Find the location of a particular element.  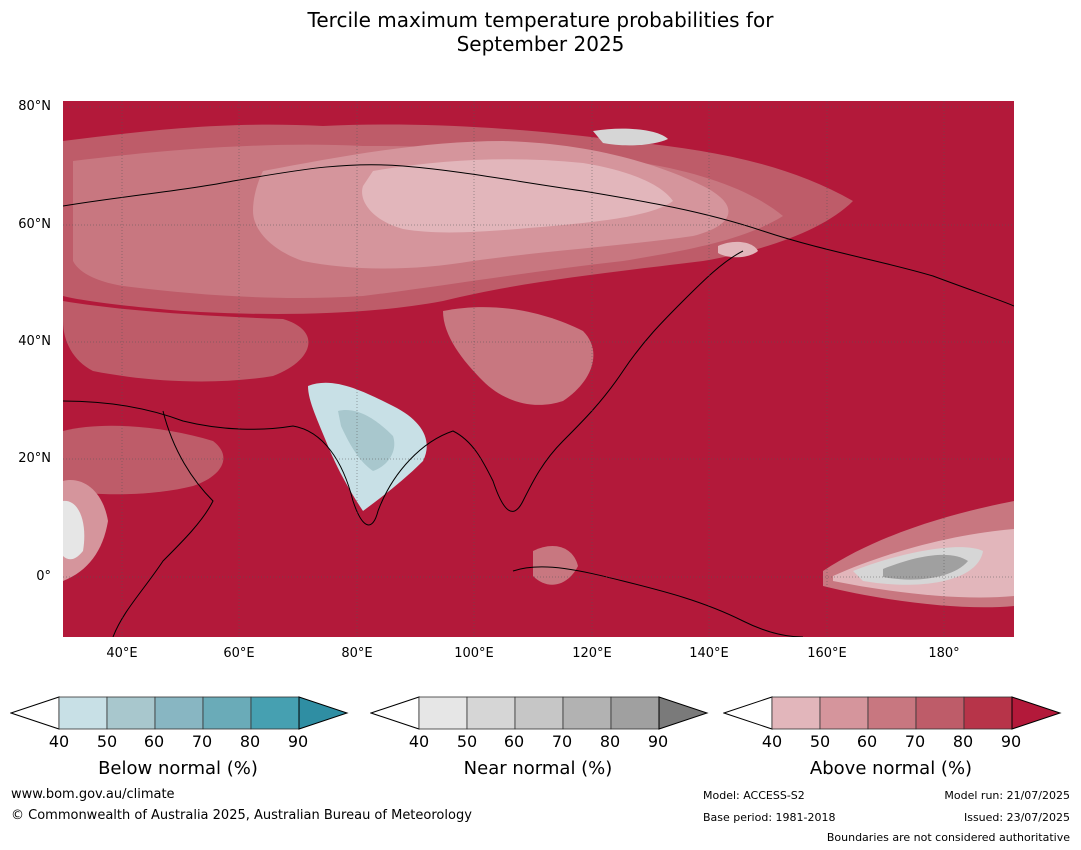

lon-label-60e: 60°E is located at coordinates (239, 653).